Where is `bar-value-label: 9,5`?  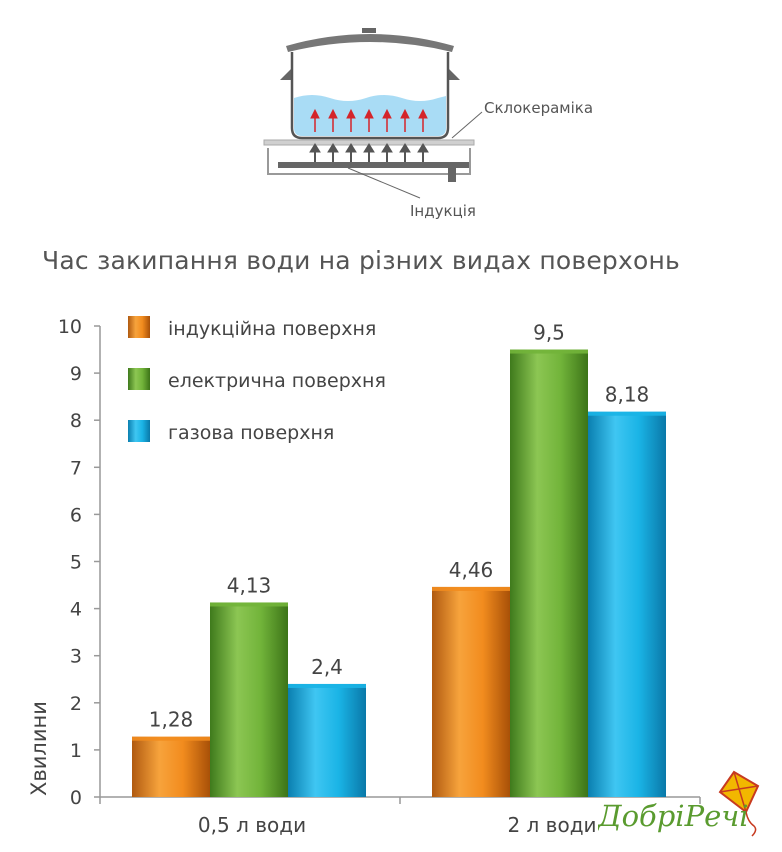
bar-value-label: 9,5 is located at coordinates (549, 333).